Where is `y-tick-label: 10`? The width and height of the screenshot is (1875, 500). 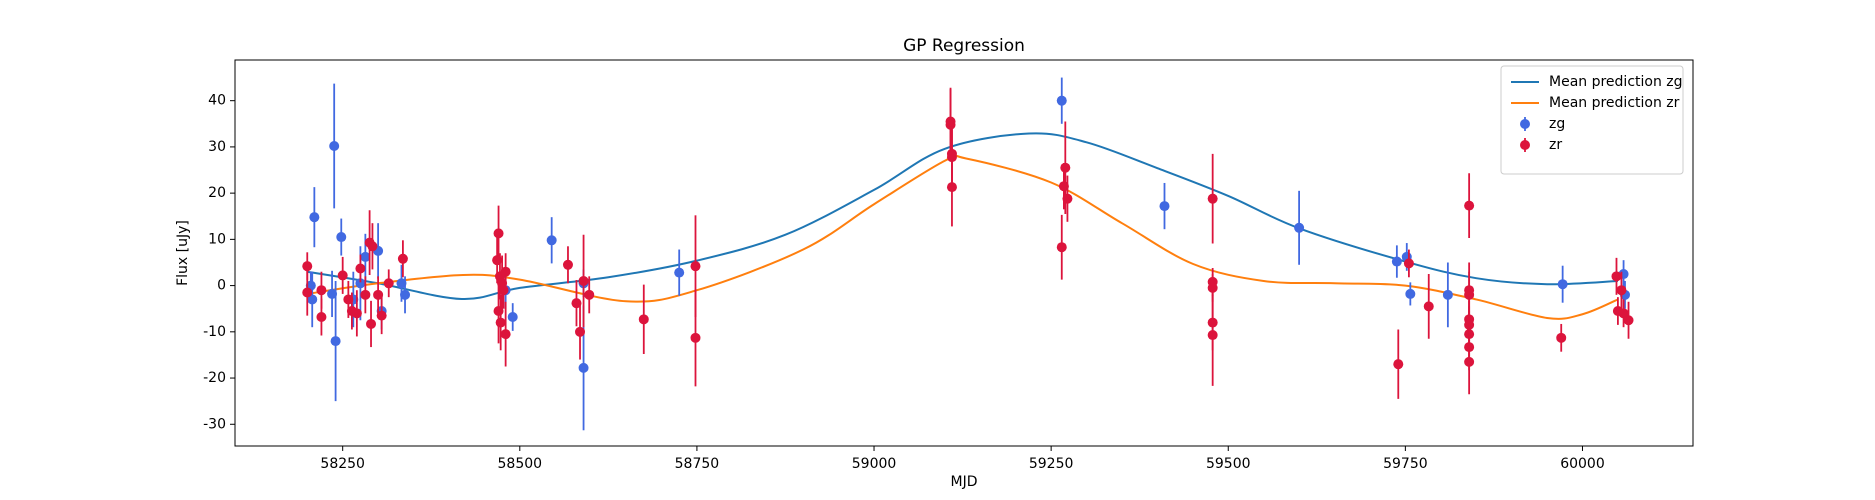
y-tick-label: 10 is located at coordinates (217, 239).